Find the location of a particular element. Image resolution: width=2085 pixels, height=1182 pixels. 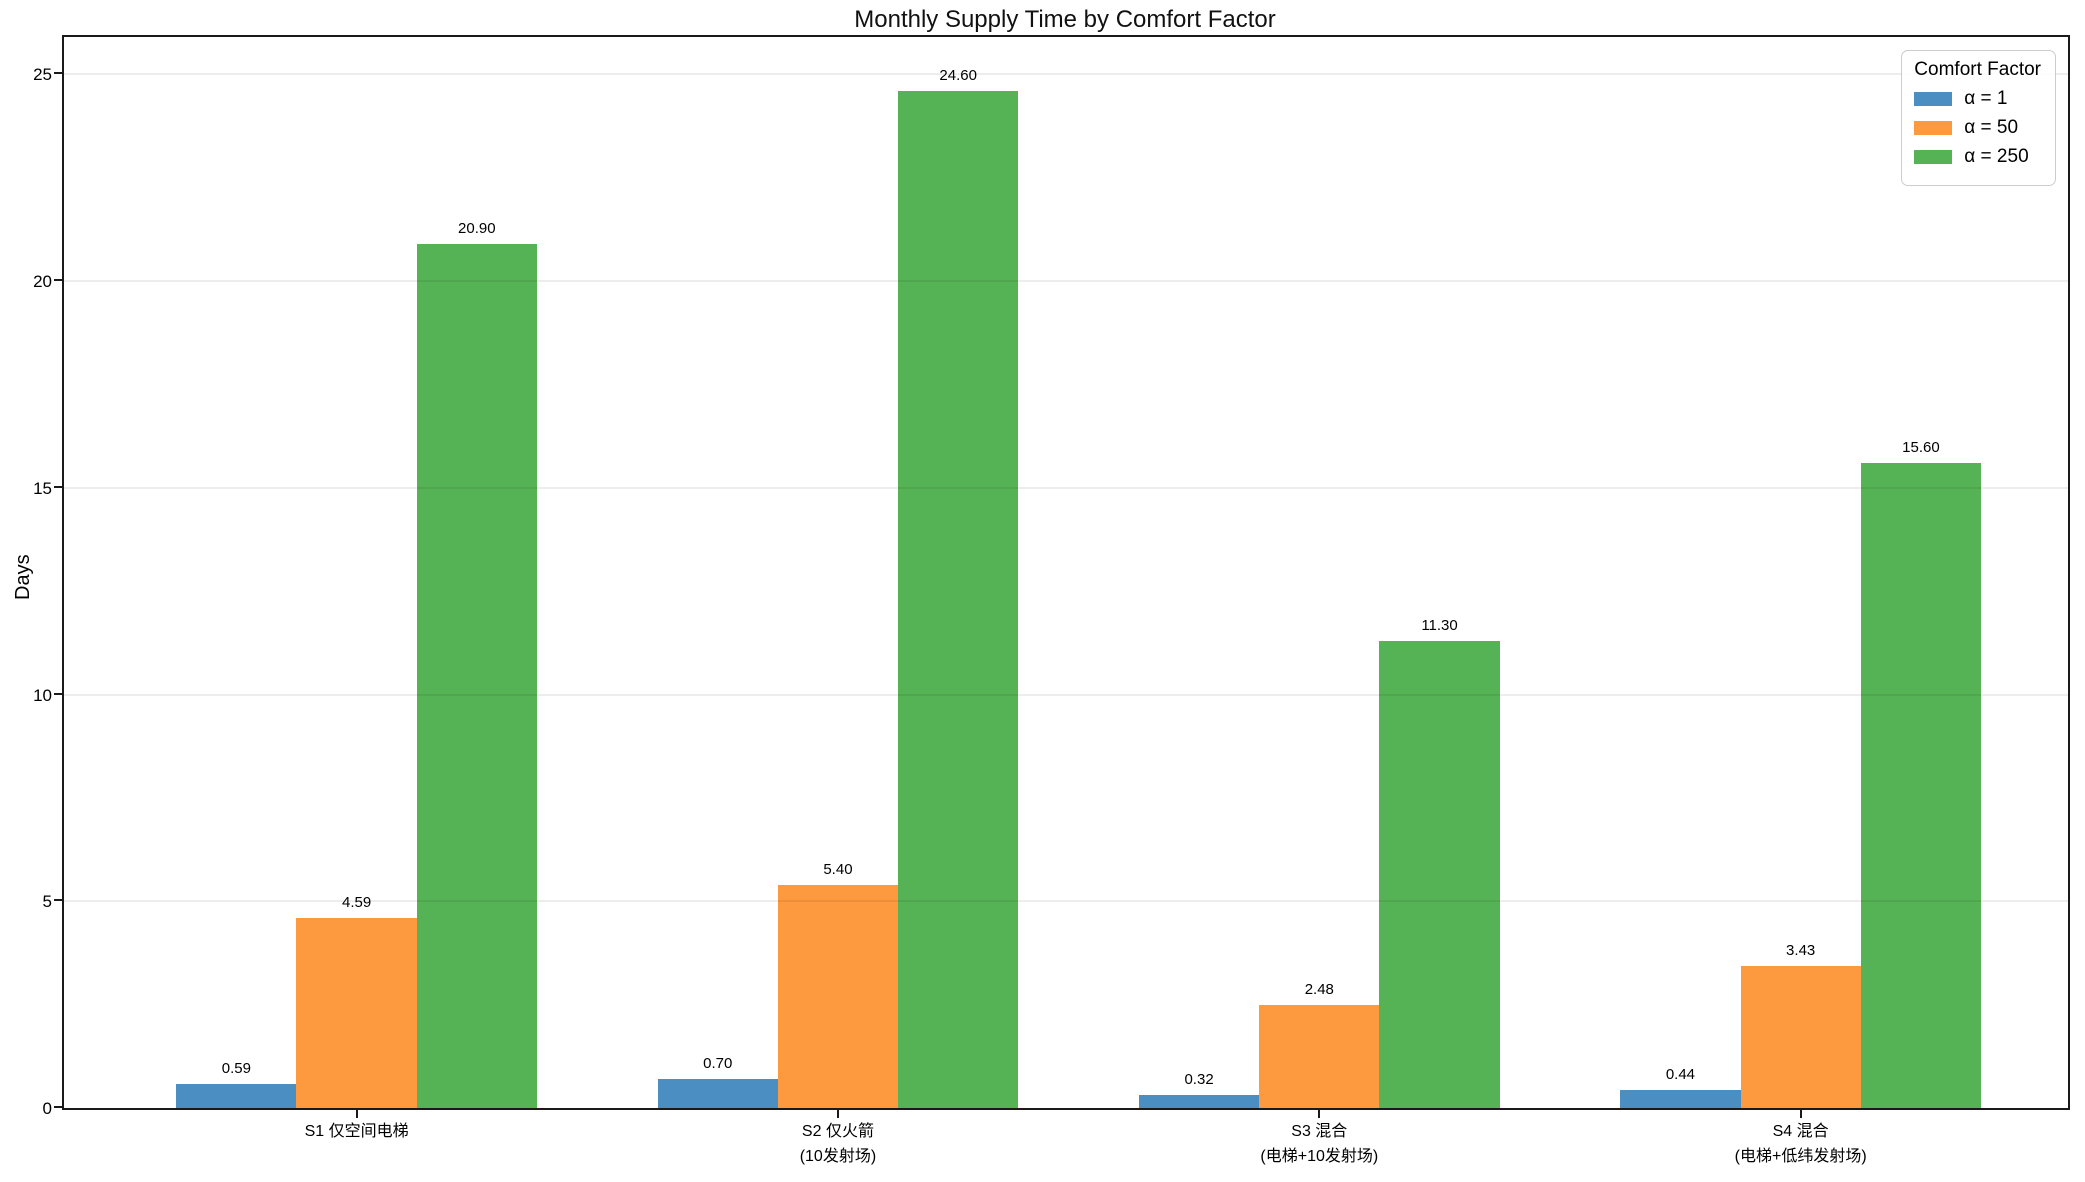

legend-entries: α = 1 α = 50 α = 250 is located at coordinates (1977, 128).